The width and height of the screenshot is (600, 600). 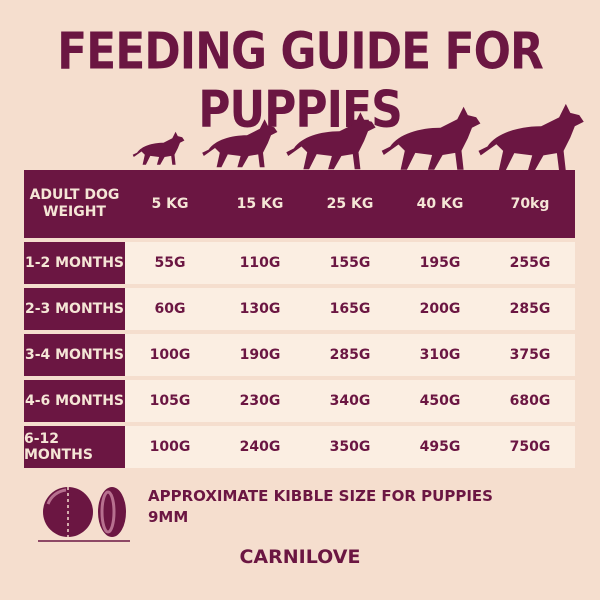 What do you see at coordinates (530, 447) in the screenshot?
I see `table-cell: 750G` at bounding box center [530, 447].